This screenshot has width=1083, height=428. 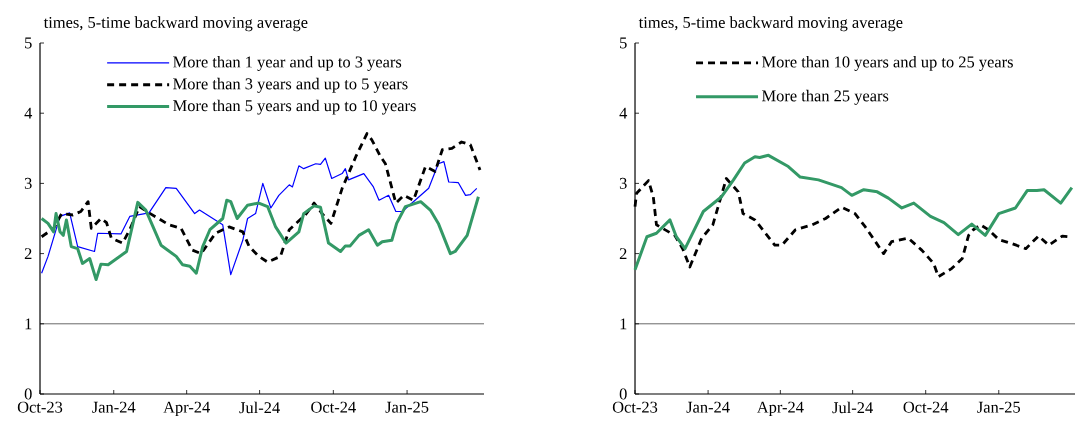 I want to click on legend-label: More than 10 years and up to 25 years, so click(x=887, y=63).